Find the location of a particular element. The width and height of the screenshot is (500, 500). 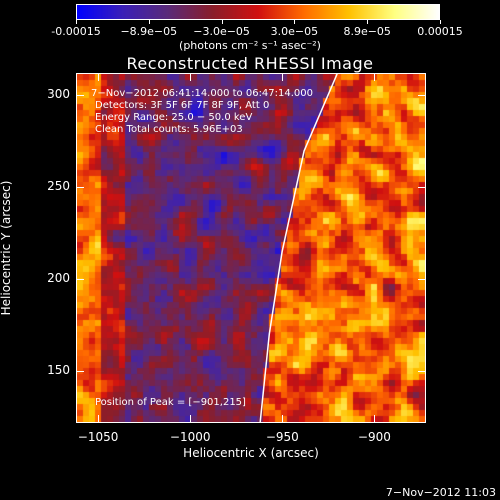

y-tick-label: 300 is located at coordinates (58, 94).